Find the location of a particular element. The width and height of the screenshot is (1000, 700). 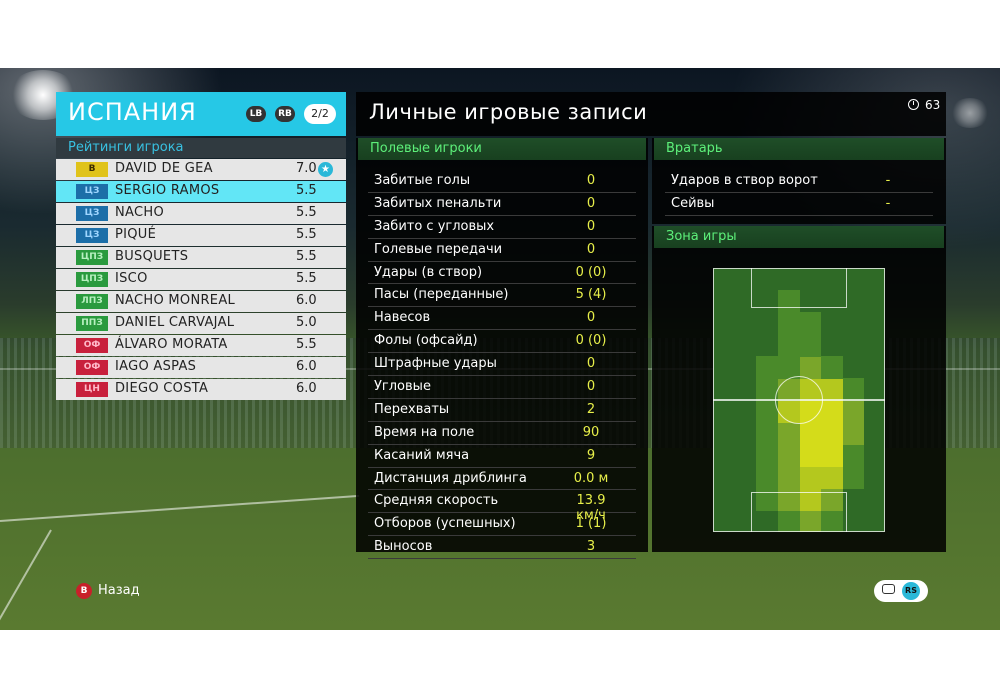

stat-row: Отборов (успешных) 1 (1) is located at coordinates (502, 525).